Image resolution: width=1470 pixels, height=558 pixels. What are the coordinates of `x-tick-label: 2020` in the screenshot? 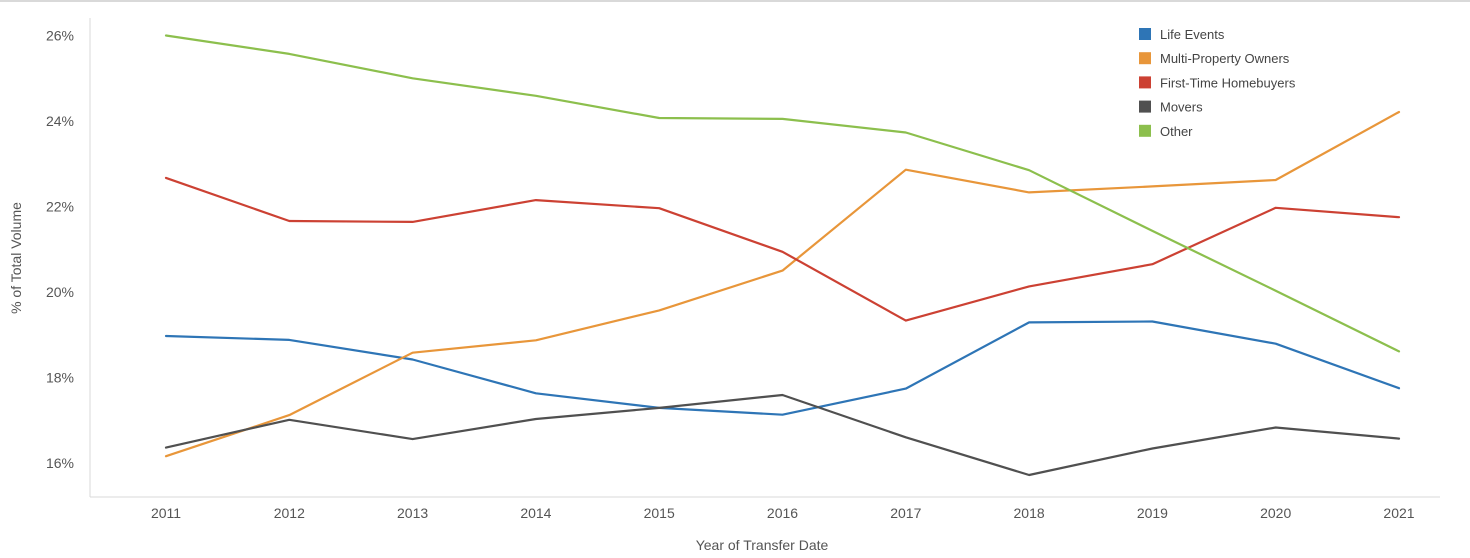 It's located at (1275, 513).